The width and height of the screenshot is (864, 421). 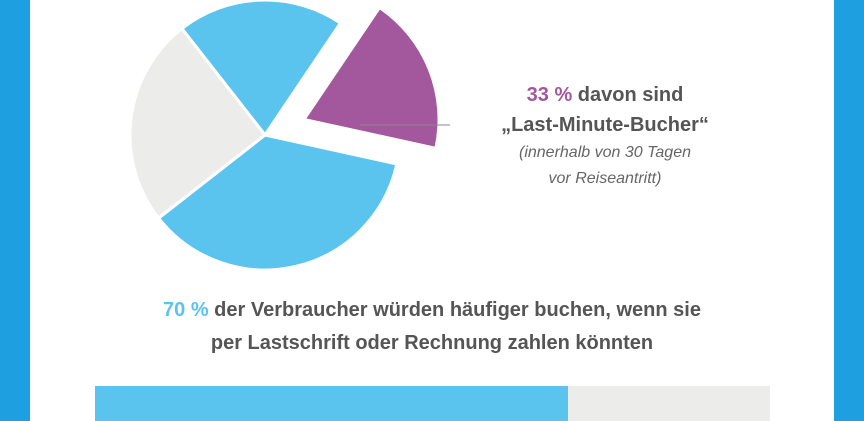 I want to click on callout-note-line1: (innerhalb von 30 Tagen, so click(x=605, y=152).